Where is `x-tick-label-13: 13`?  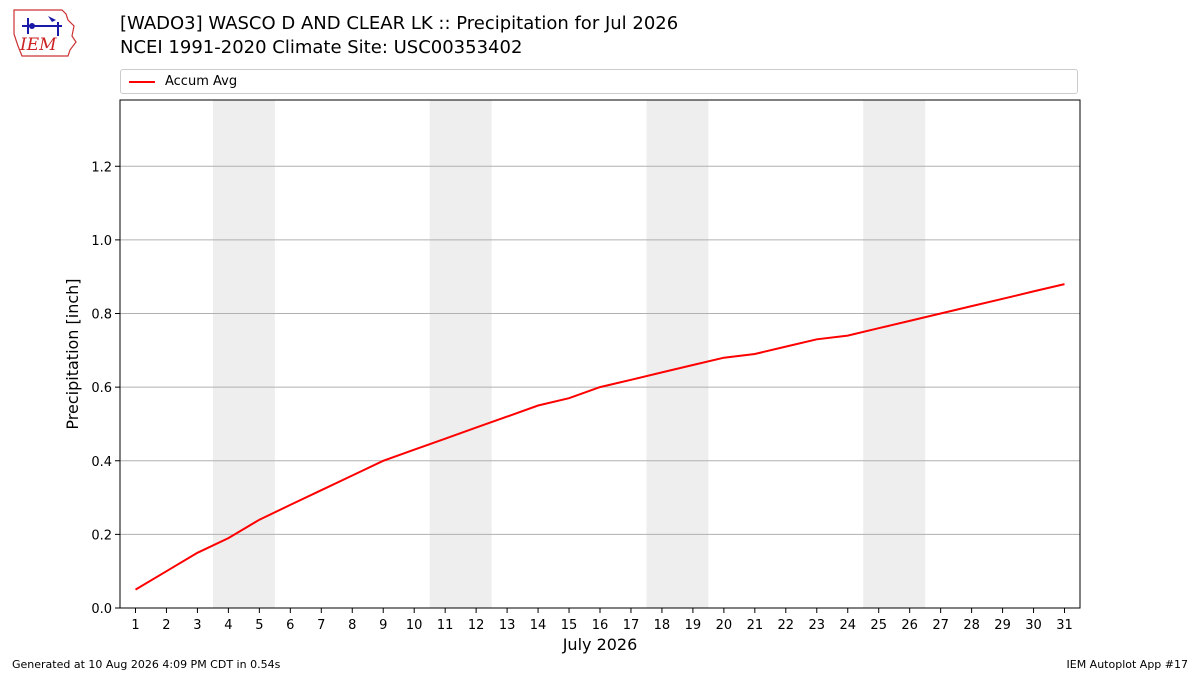 x-tick-label-13: 13 is located at coordinates (507, 625).